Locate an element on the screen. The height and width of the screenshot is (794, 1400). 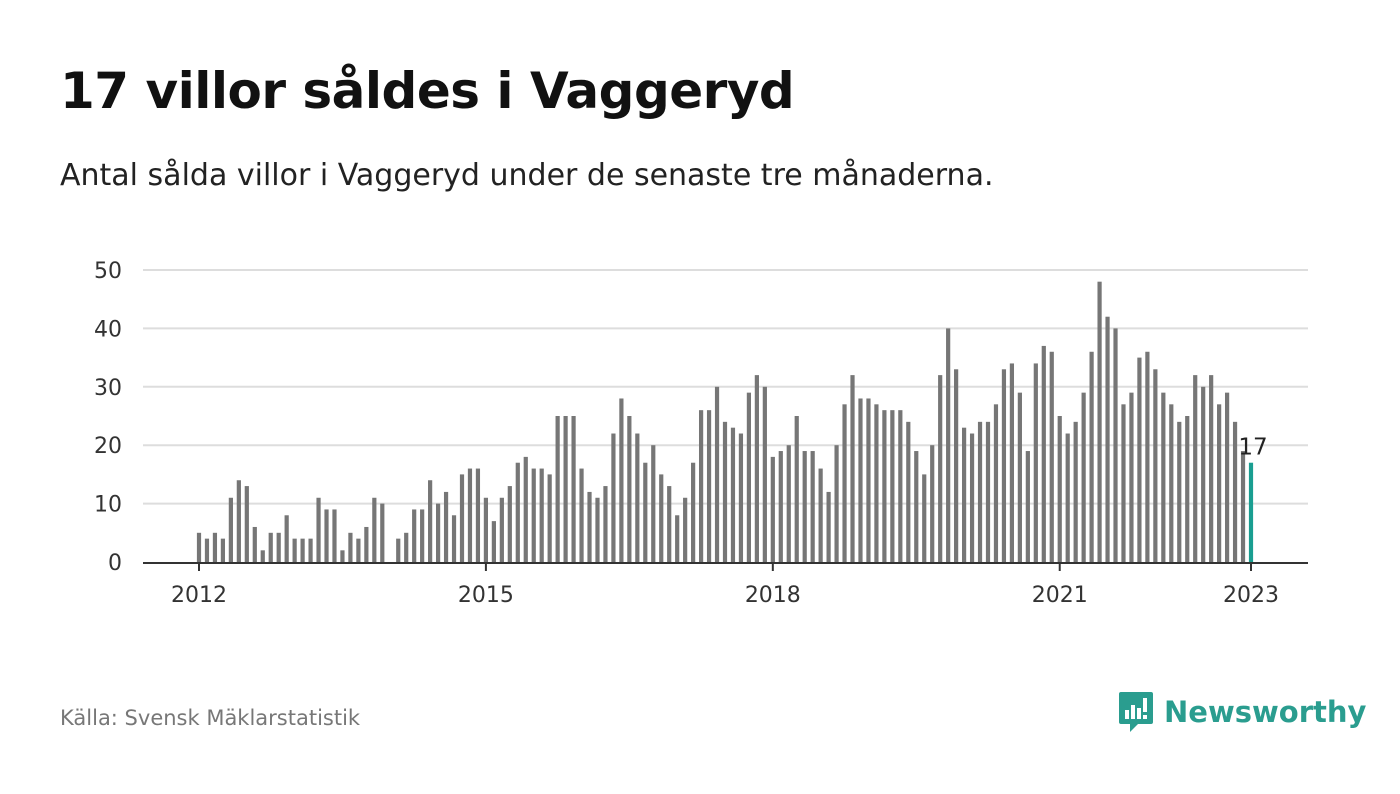
bar-highlight is located at coordinates (1251, 512).